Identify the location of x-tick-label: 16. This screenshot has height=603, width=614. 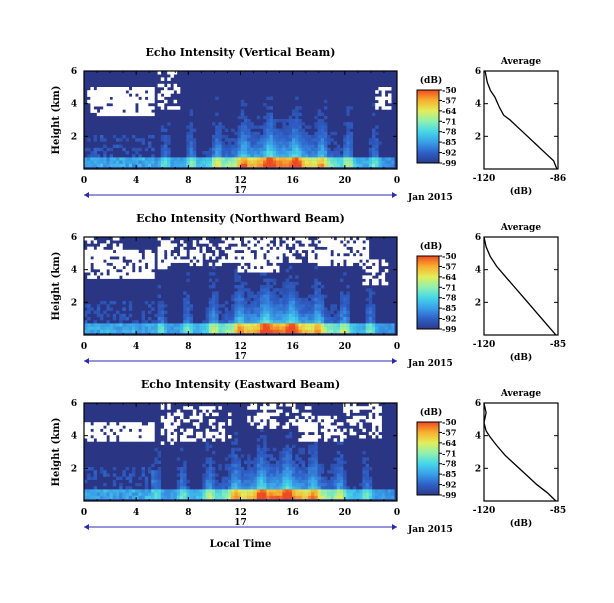
(292, 181).